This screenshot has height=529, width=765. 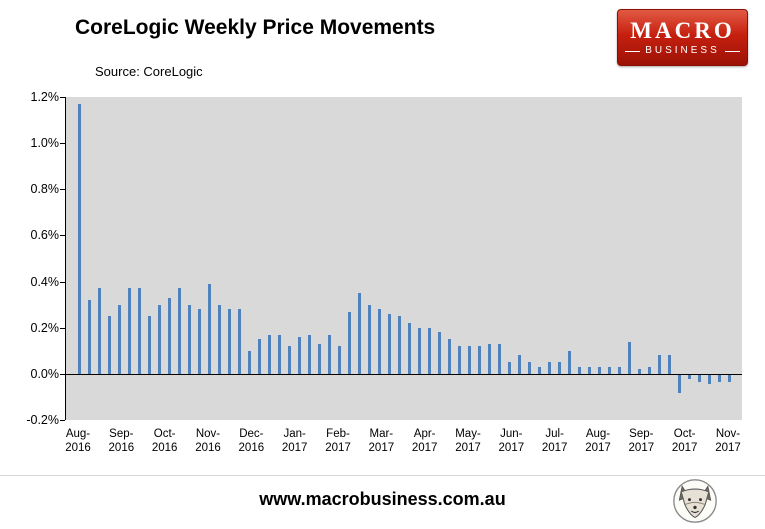 I want to click on y-axis-labels: 1.2% 1.0% 0.8% 0.6% 0.4% 0.2% 0.0% -0.2%, so click(x=30, y=258).